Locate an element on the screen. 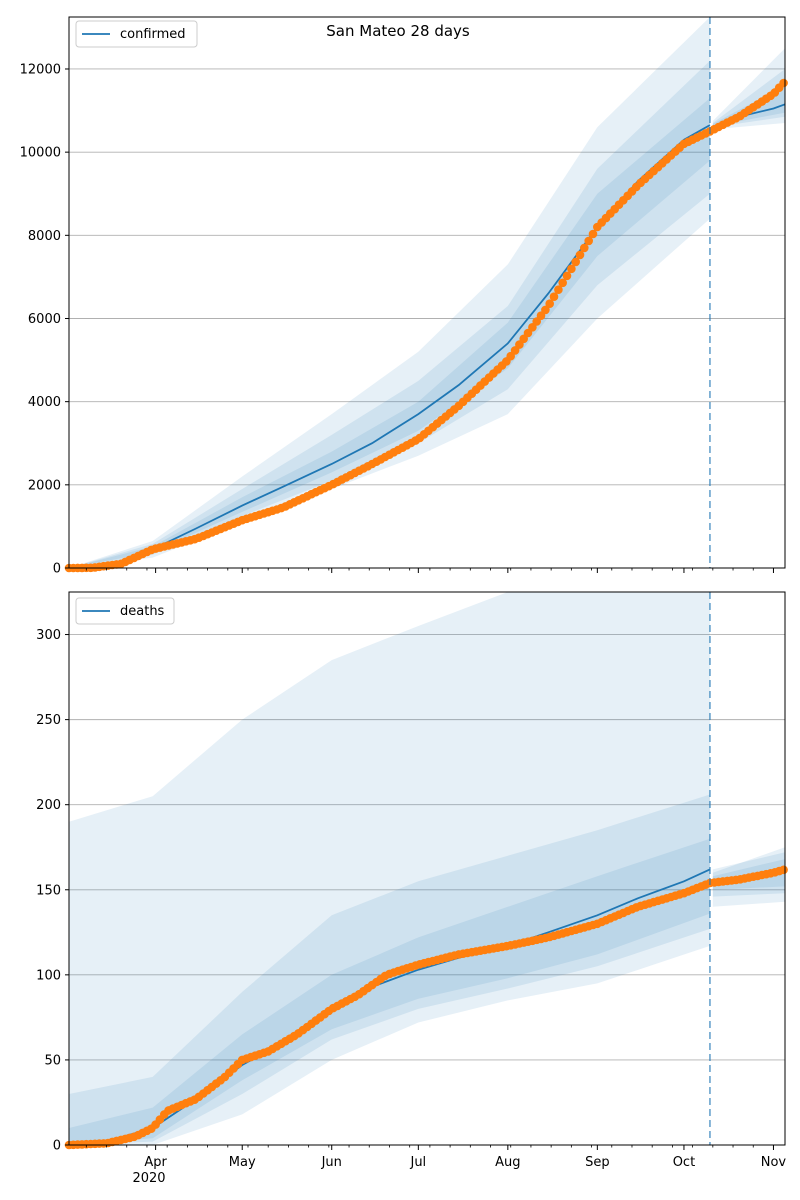  x-tick-label: Sep is located at coordinates (597, 1162).